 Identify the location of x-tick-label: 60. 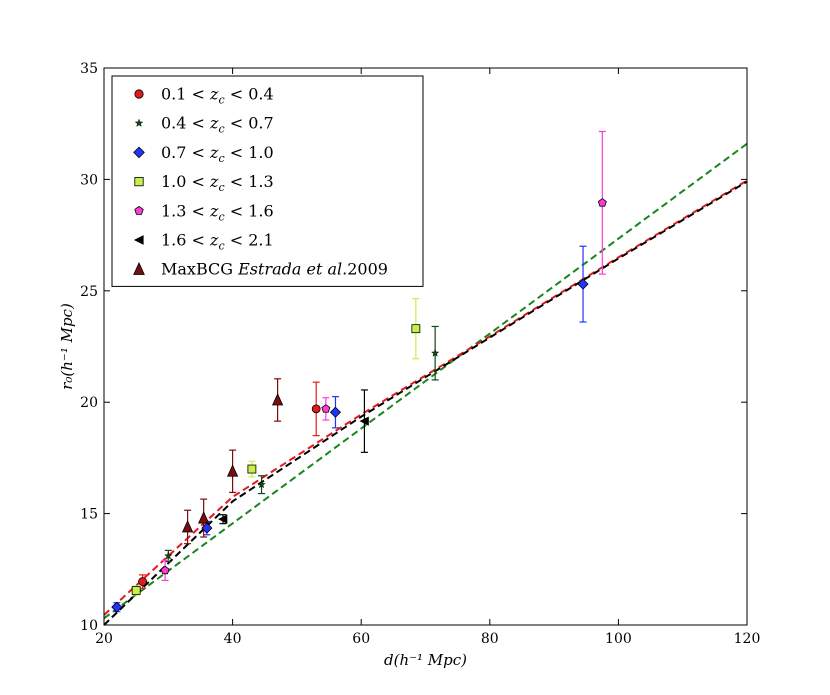
(361, 639).